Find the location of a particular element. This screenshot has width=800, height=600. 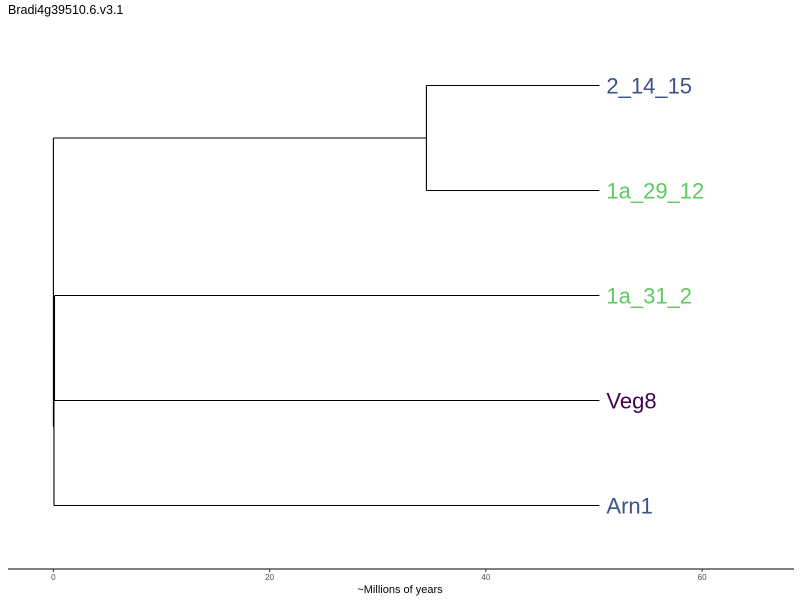

x-axis-title: ~Millions of years is located at coordinates (400, 590).